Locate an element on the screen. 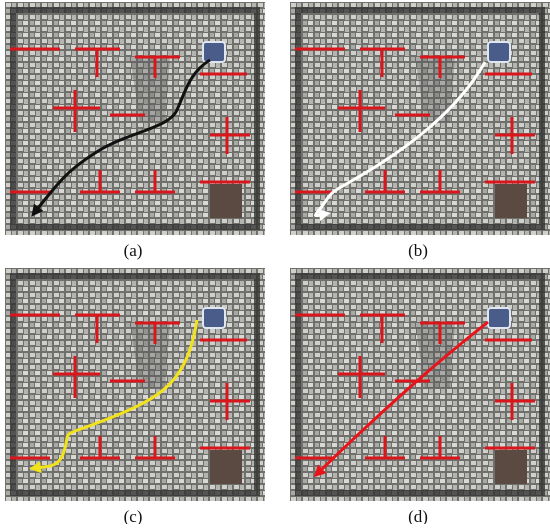 This screenshot has height=529, width=550. panel-label: (d) is located at coordinates (418, 515).